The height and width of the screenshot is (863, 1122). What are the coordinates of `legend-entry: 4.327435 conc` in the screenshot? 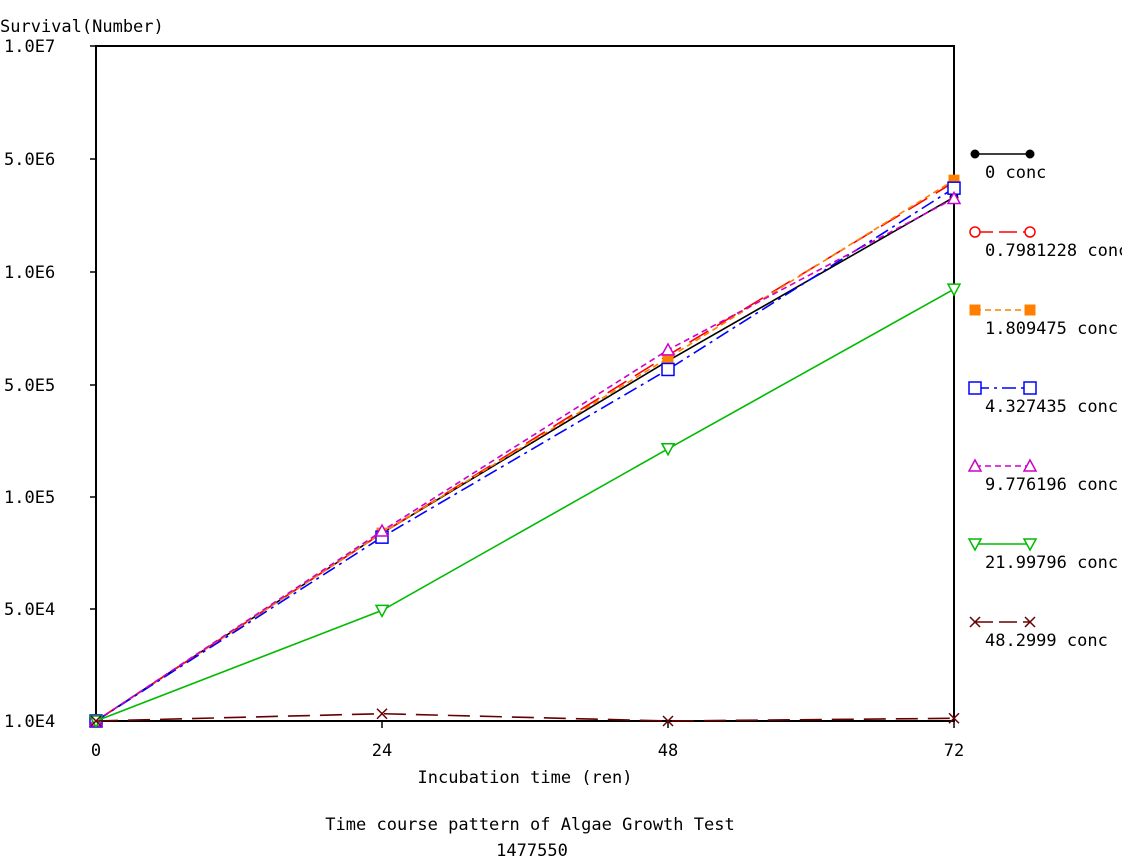 It's located at (1043, 399).